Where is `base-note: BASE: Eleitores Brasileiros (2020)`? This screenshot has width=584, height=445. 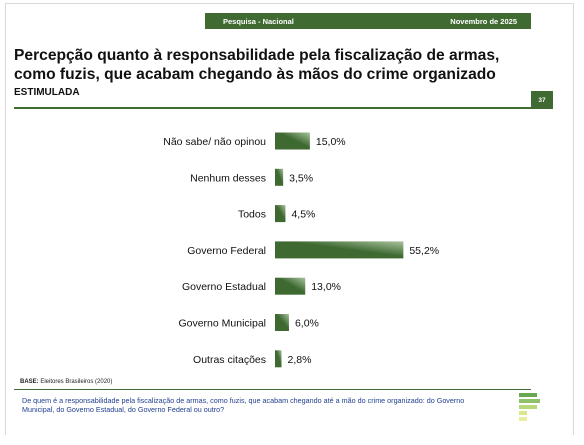 base-note: BASE: Eleitores Brasileiros (2020) is located at coordinates (66, 382).